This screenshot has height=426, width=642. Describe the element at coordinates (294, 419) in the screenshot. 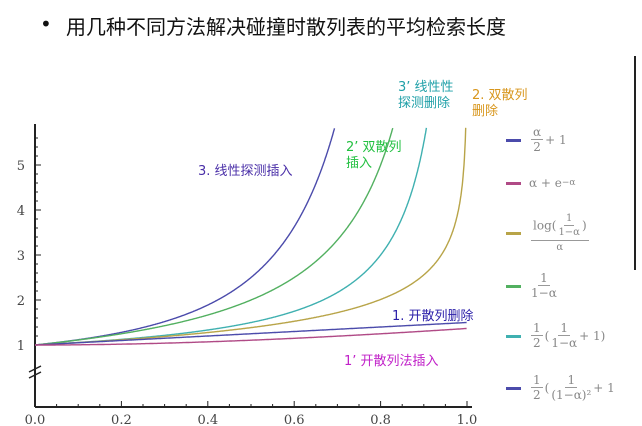

I see `x-tick-label: 0.6` at that location.